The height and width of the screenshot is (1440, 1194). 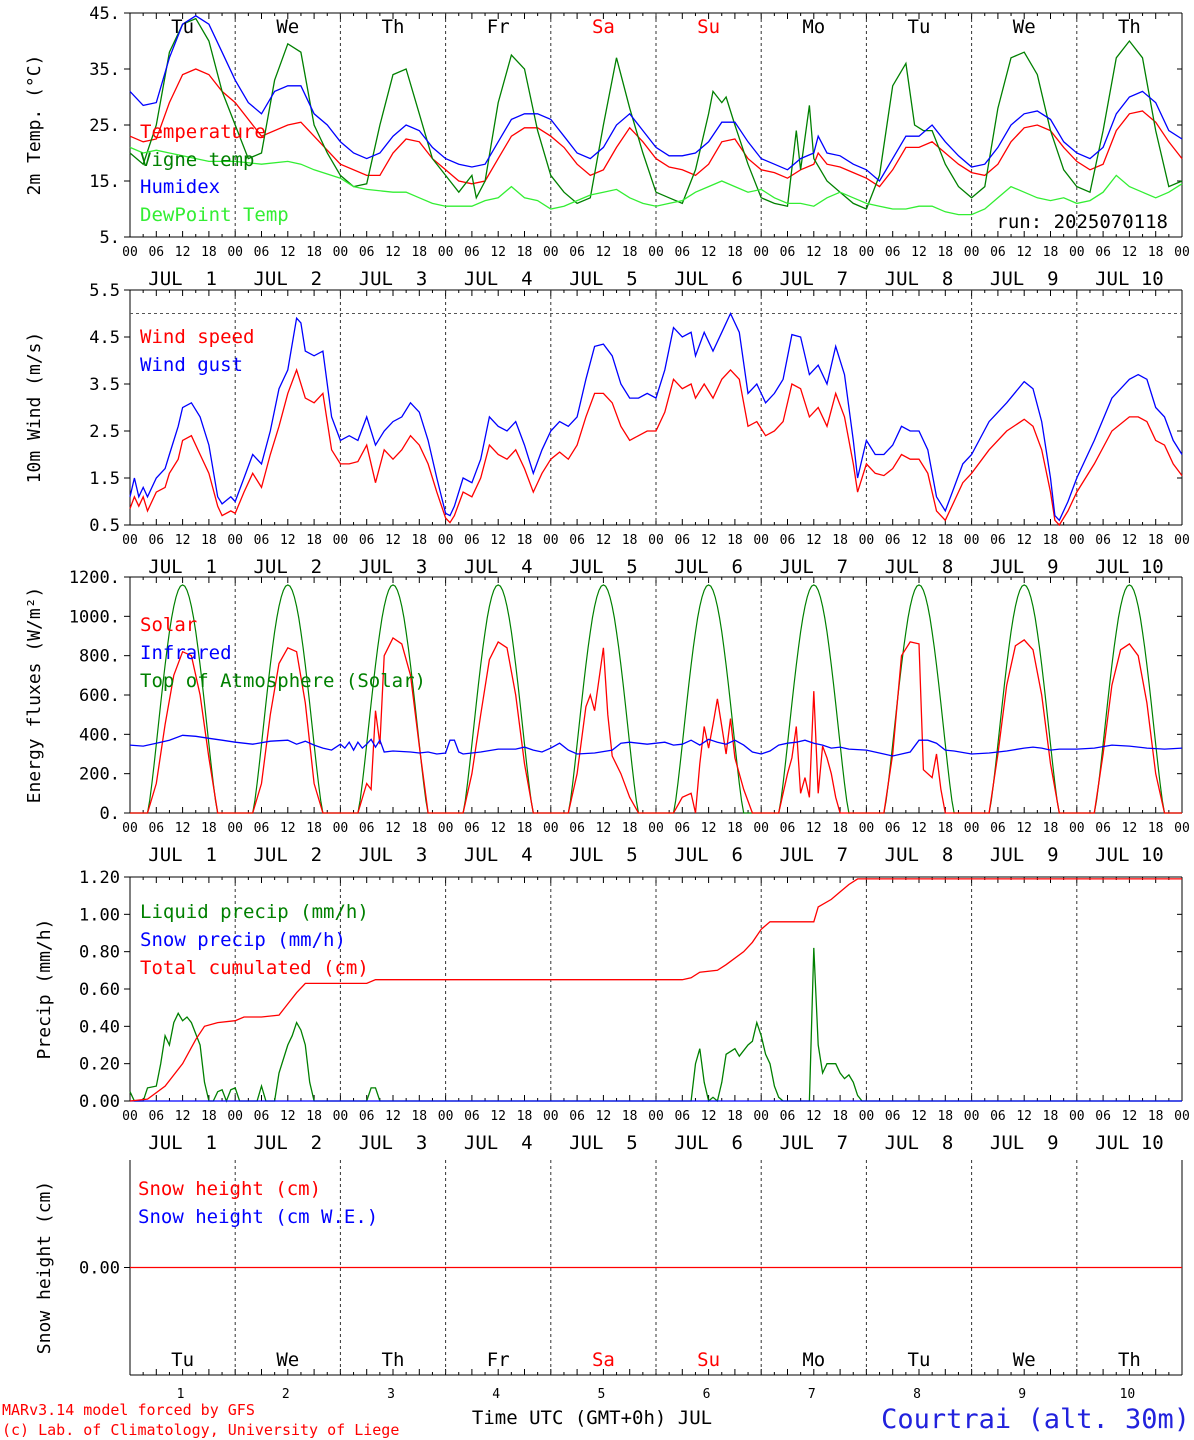 I want to click on weekday-label: Mo, so click(x=813, y=1360).